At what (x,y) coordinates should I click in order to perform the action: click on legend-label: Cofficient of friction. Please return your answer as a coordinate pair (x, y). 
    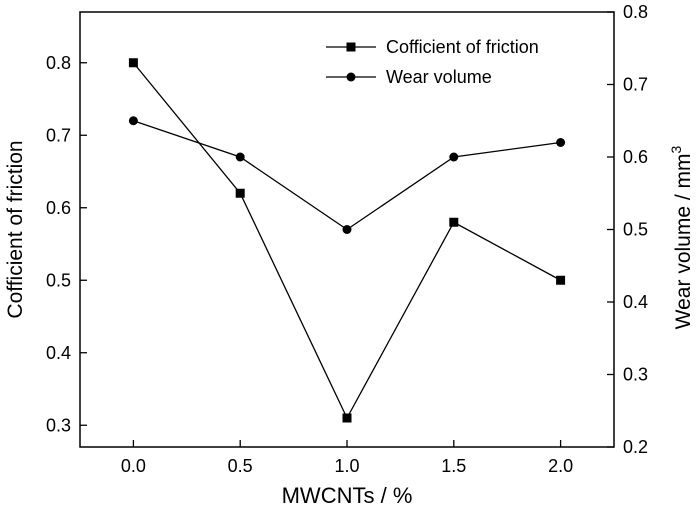
    Looking at the image, I should click on (462, 47).